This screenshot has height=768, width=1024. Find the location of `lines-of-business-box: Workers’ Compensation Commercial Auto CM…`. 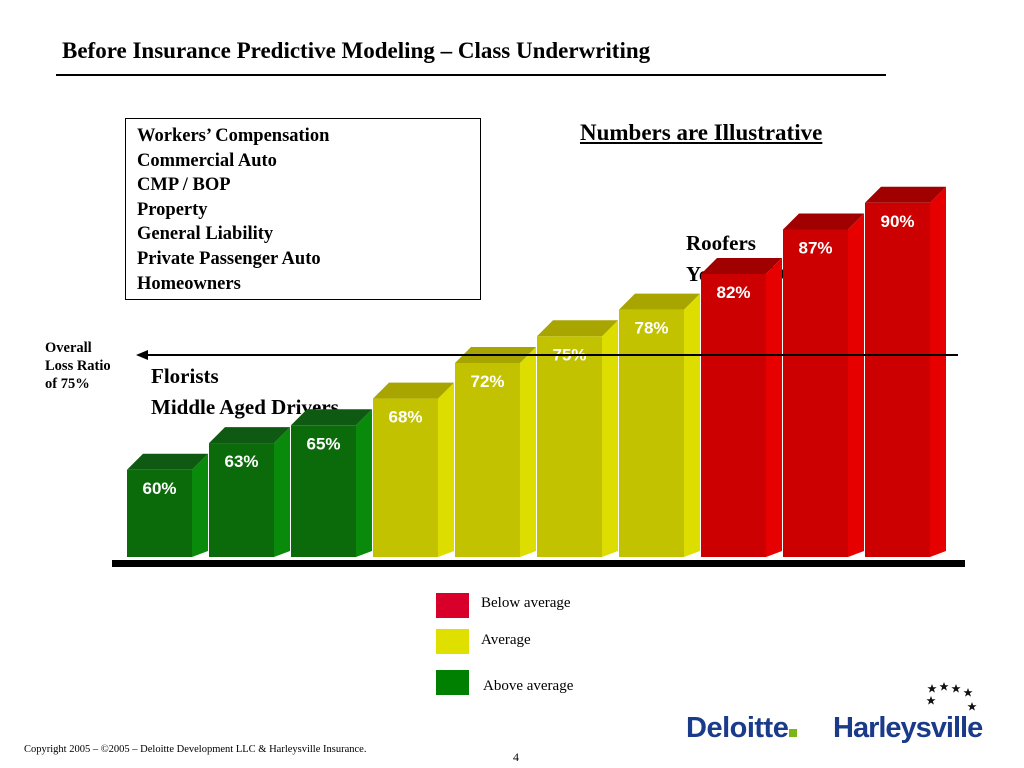

lines-of-business-box: Workers’ Compensation Commercial Auto CM… is located at coordinates (303, 209).